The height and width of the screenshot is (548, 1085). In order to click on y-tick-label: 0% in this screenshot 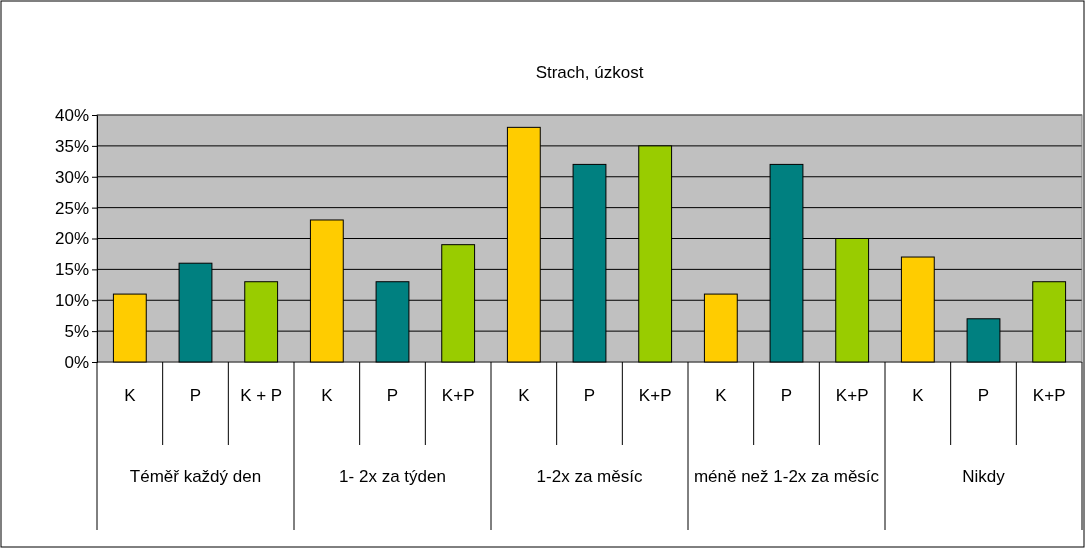, I will do `click(76, 362)`.